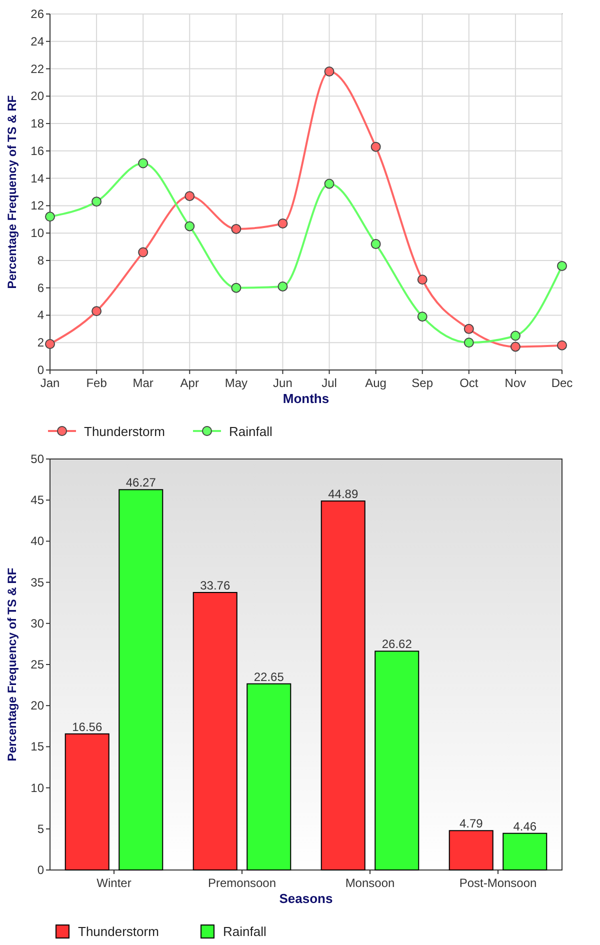 The image size is (600, 945). What do you see at coordinates (236, 383) in the screenshot?
I see `x-tick-label: May` at bounding box center [236, 383].